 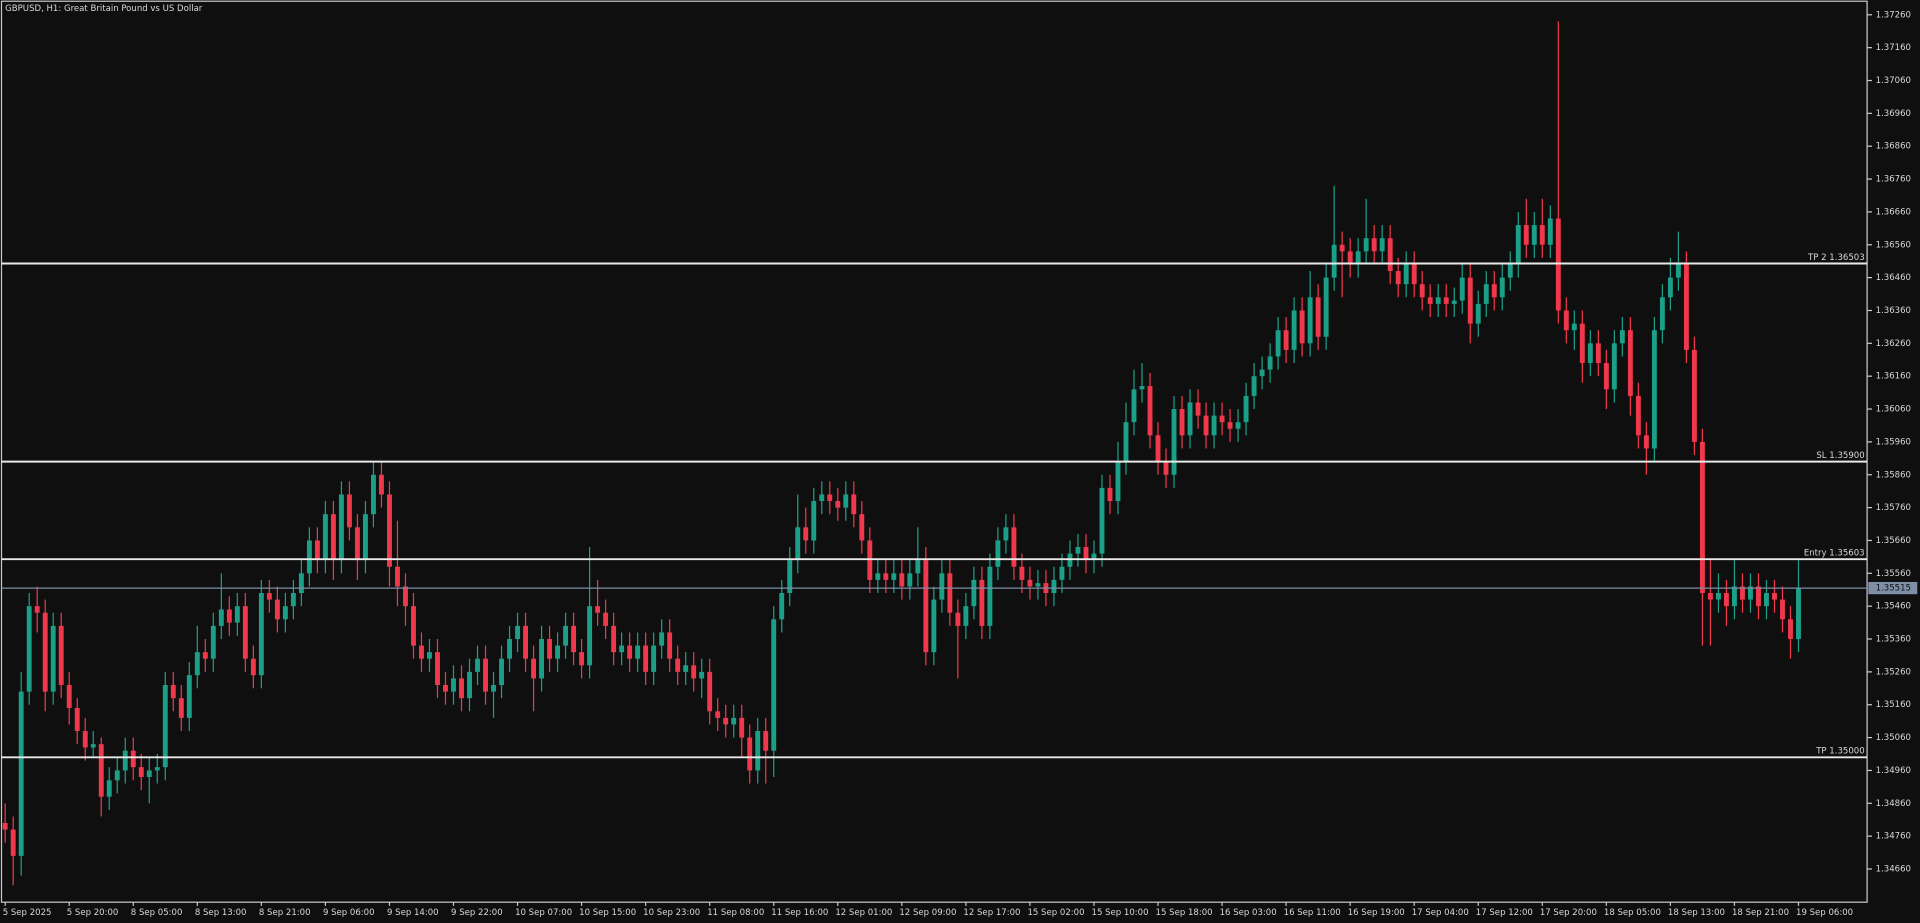 What do you see at coordinates (1834, 554) in the screenshot?
I see `level-label: Entry 1.35603` at bounding box center [1834, 554].